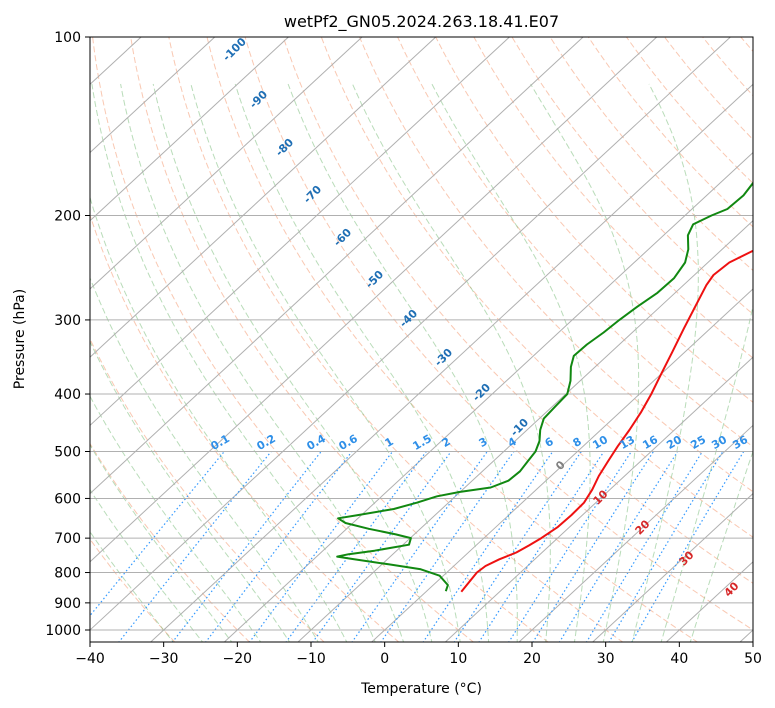 The height and width of the screenshot is (708, 775). What do you see at coordinates (67, 321) in the screenshot?
I see `y-tick-label: 300` at bounding box center [67, 321].